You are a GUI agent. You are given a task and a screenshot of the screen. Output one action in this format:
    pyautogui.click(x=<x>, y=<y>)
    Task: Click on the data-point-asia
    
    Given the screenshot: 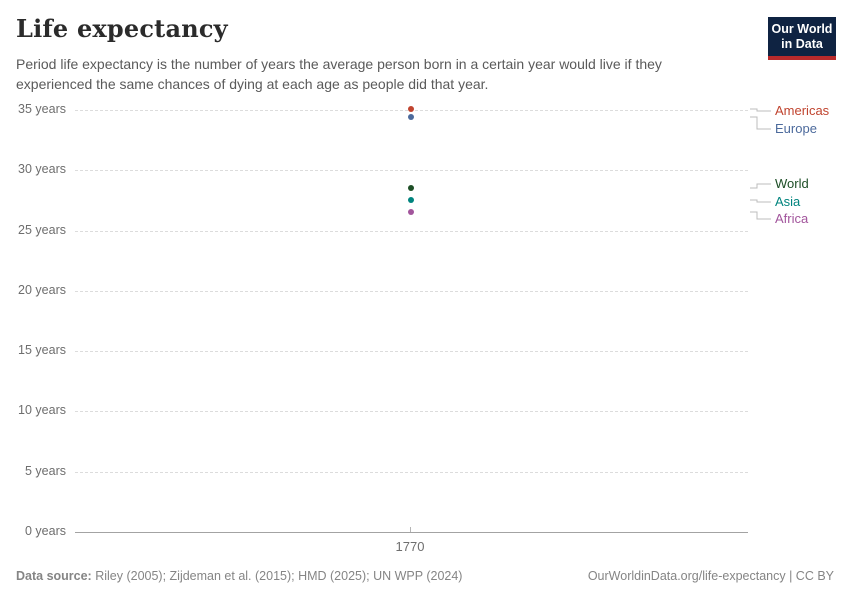 What is the action you would take?
    pyautogui.click(x=411, y=200)
    